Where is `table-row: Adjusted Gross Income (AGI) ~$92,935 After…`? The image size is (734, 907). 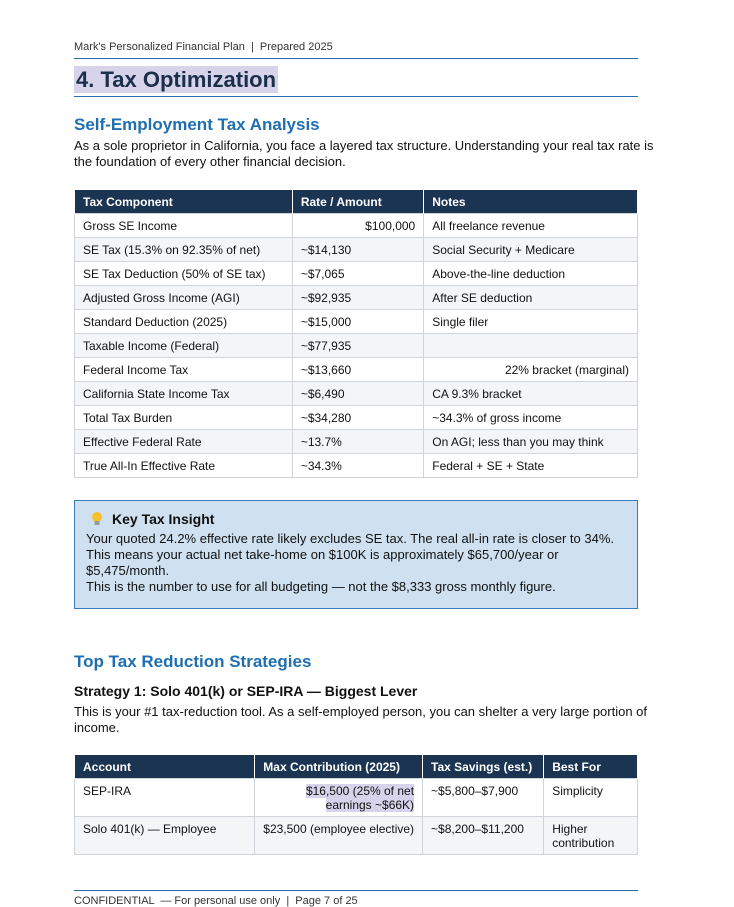 table-row: Adjusted Gross Income (AGI) ~$92,935 After… is located at coordinates (356, 297).